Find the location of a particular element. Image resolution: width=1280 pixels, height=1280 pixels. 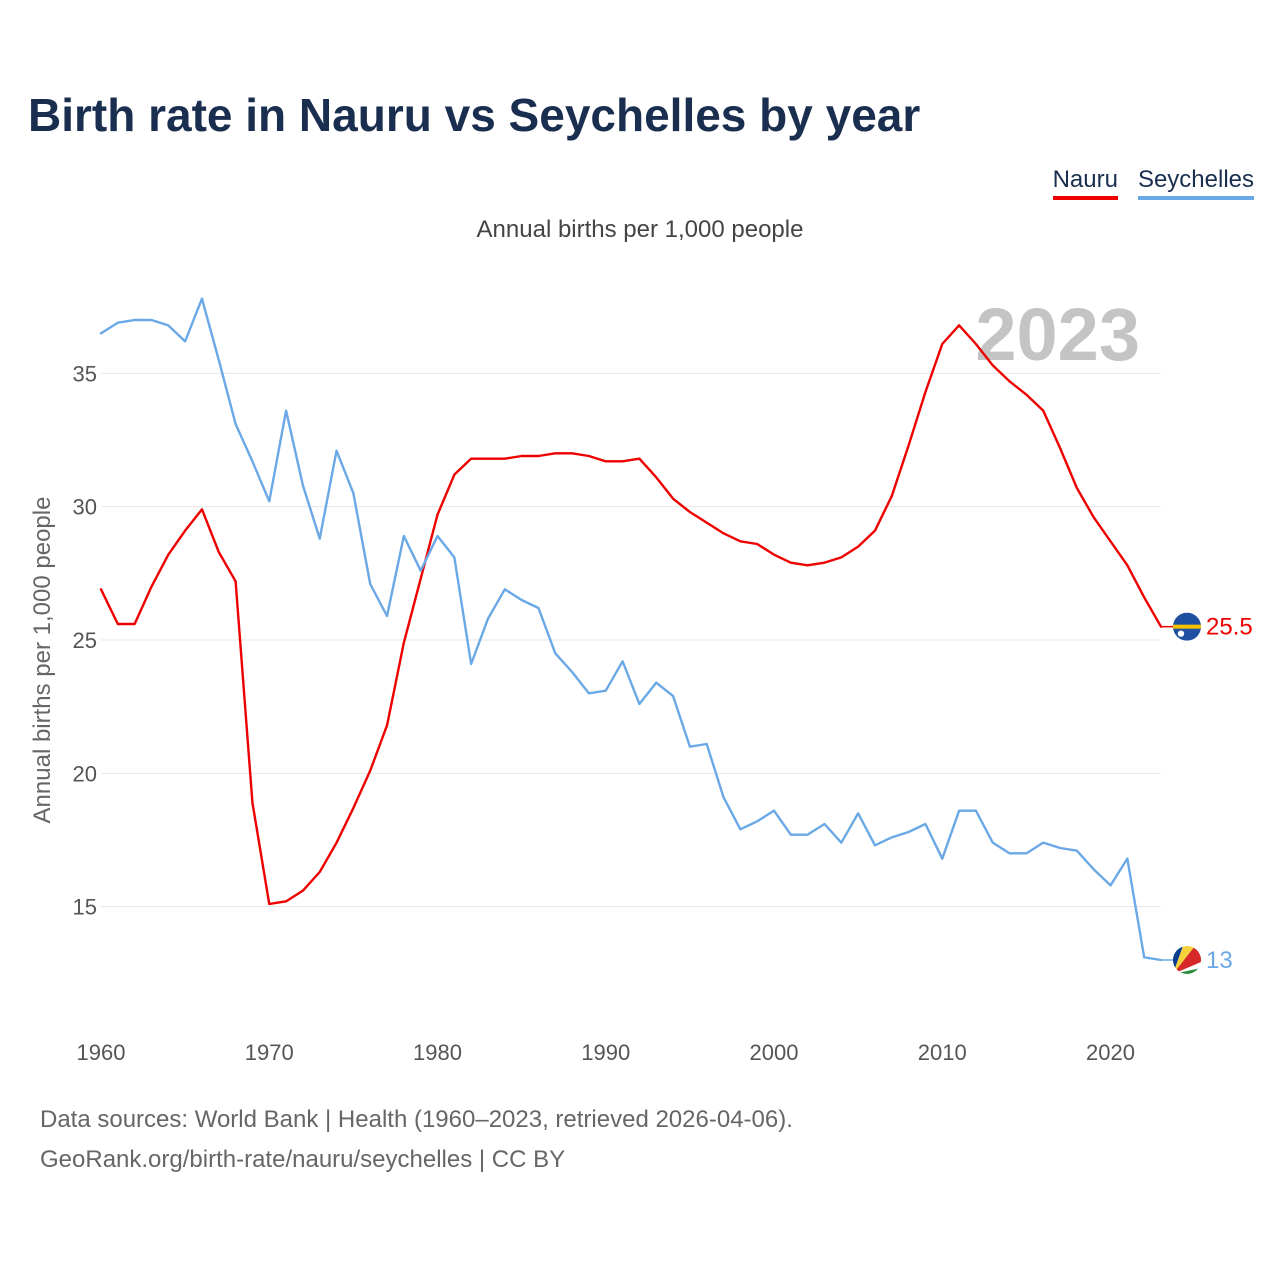

y-tick-label: 15 is located at coordinates (85, 907).